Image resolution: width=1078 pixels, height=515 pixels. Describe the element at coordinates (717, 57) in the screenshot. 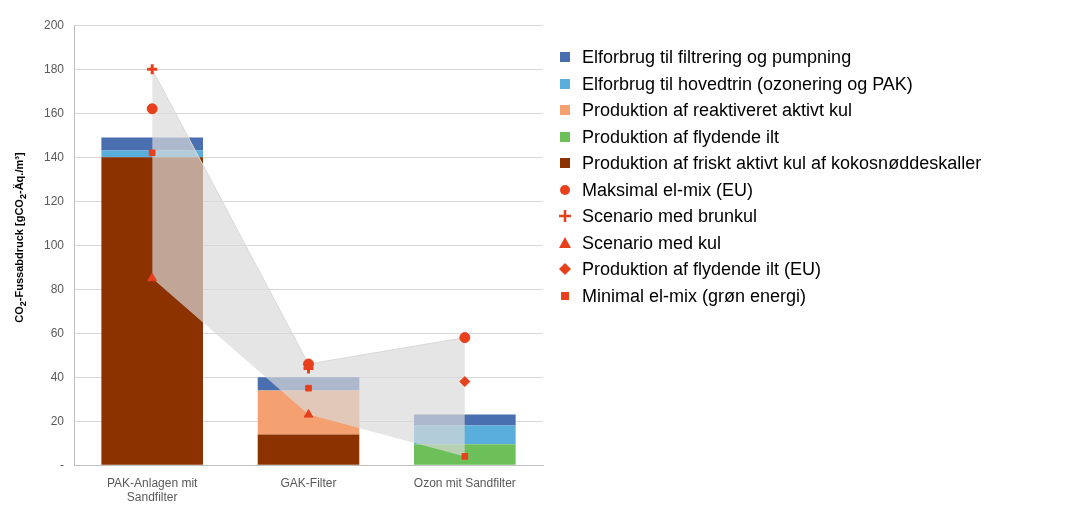

I see `legend-label: Elforbrug til filtrering og pumpning` at that location.